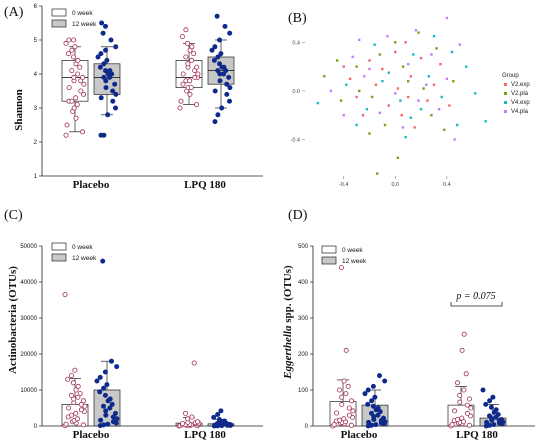  I want to click on panel-b-ticks: -0.4 -0.4 0.0 0.0 0.4 0.4, so click(371, 114).